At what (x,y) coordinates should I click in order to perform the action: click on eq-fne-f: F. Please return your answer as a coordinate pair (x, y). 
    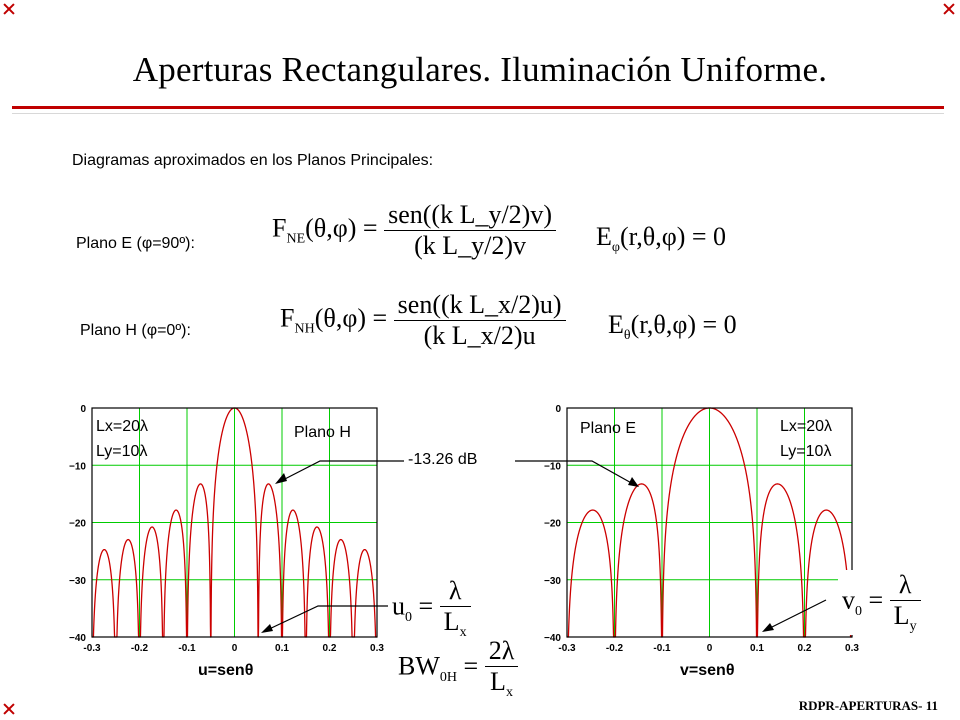
    Looking at the image, I should click on (279, 228).